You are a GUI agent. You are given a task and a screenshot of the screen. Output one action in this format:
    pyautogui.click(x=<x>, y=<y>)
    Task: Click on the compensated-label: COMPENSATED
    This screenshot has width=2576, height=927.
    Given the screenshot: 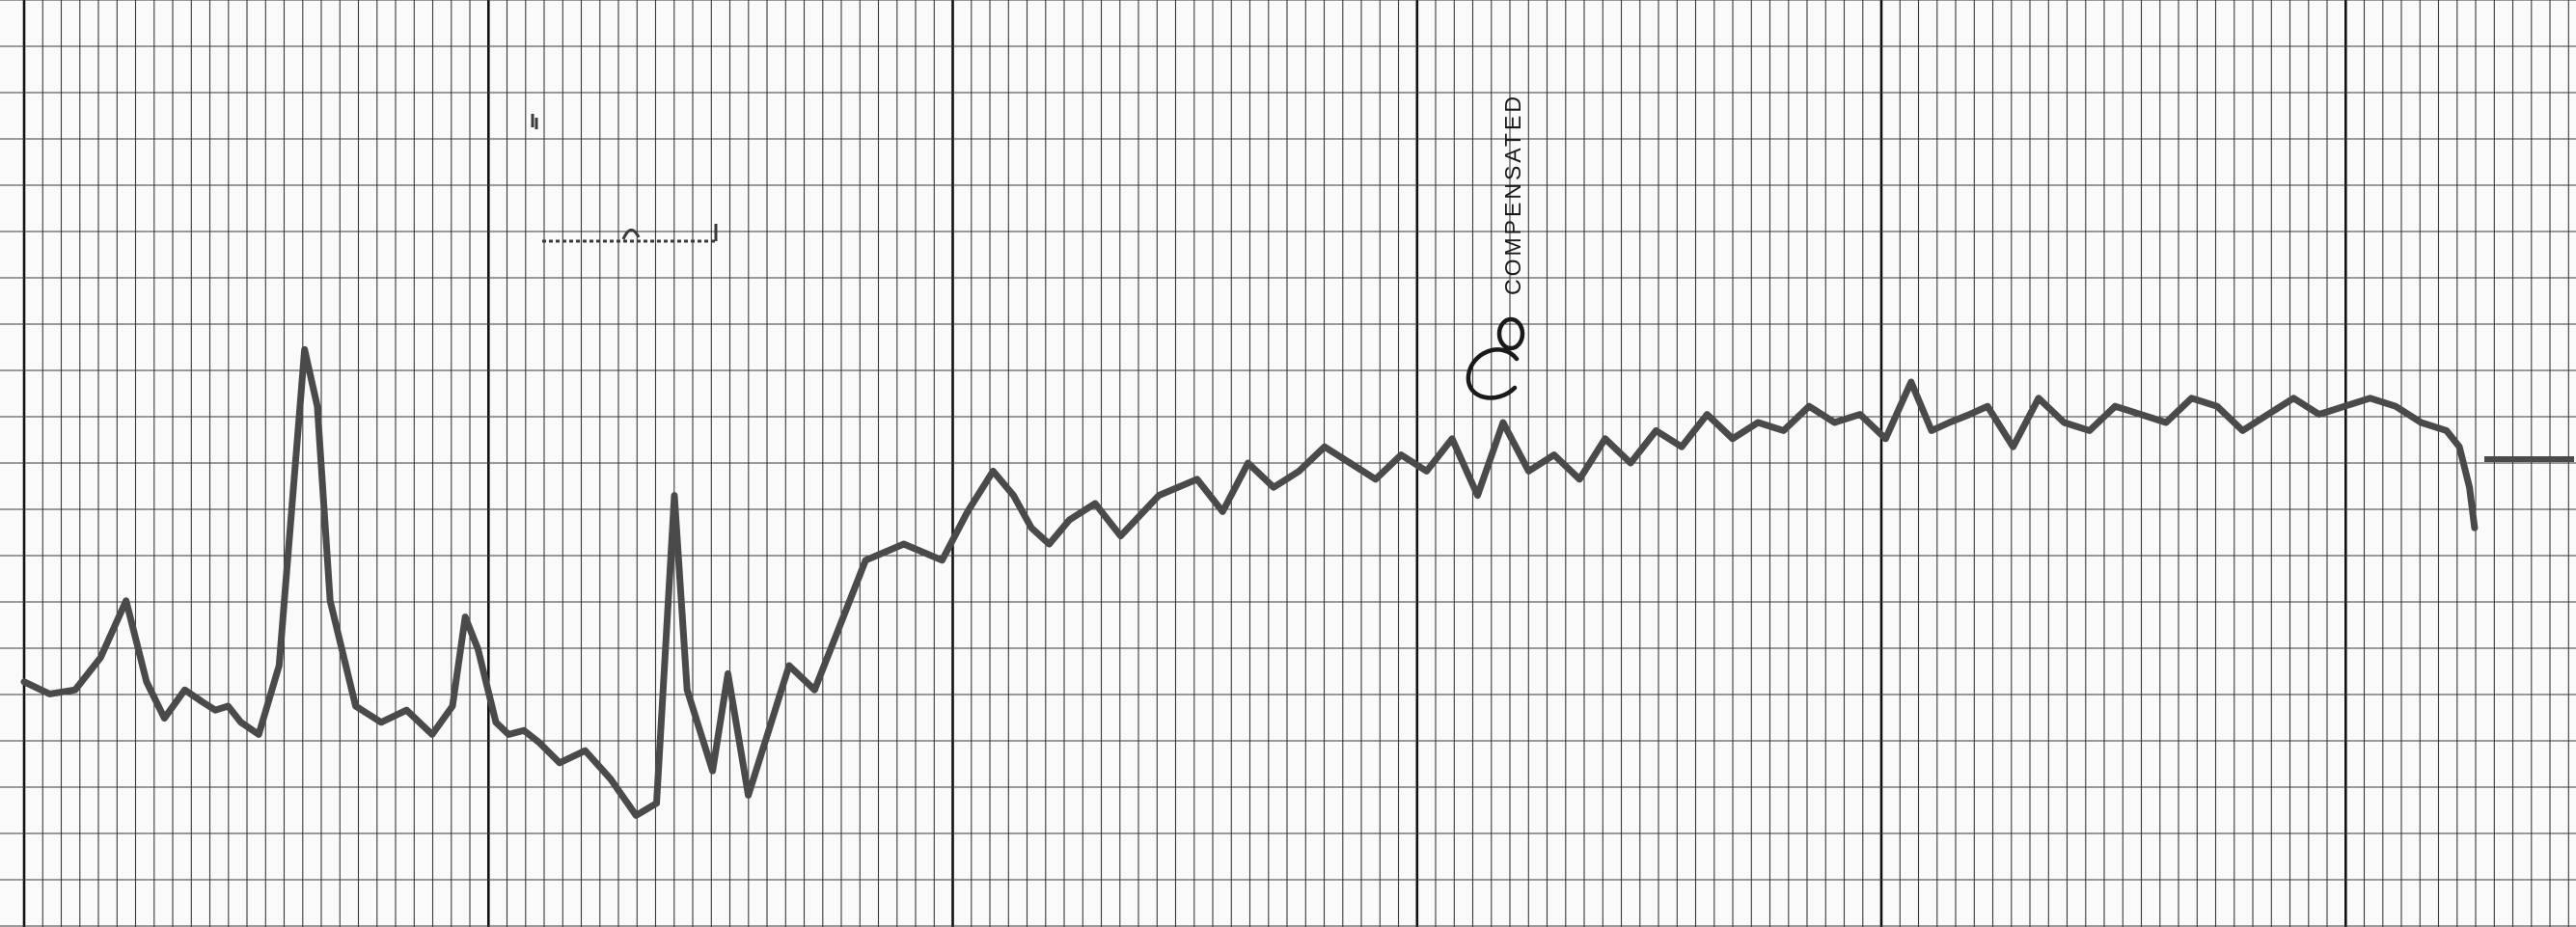 What is the action you would take?
    pyautogui.click(x=1513, y=194)
    